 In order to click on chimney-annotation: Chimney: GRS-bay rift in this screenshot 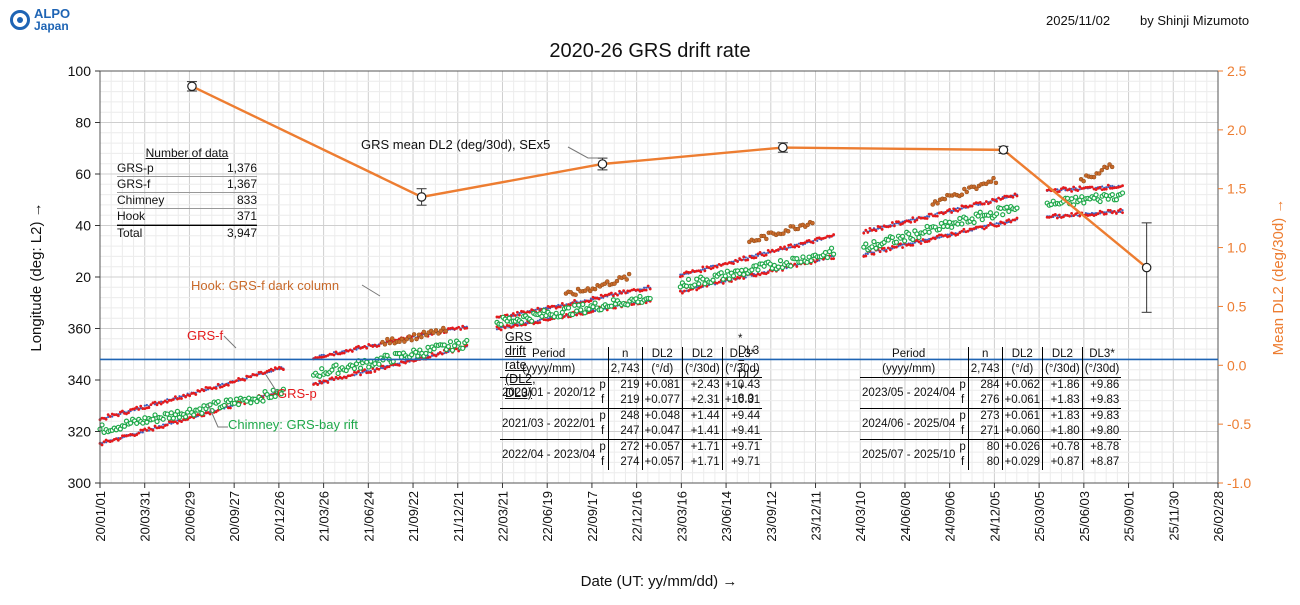, I will do `click(293, 424)`.